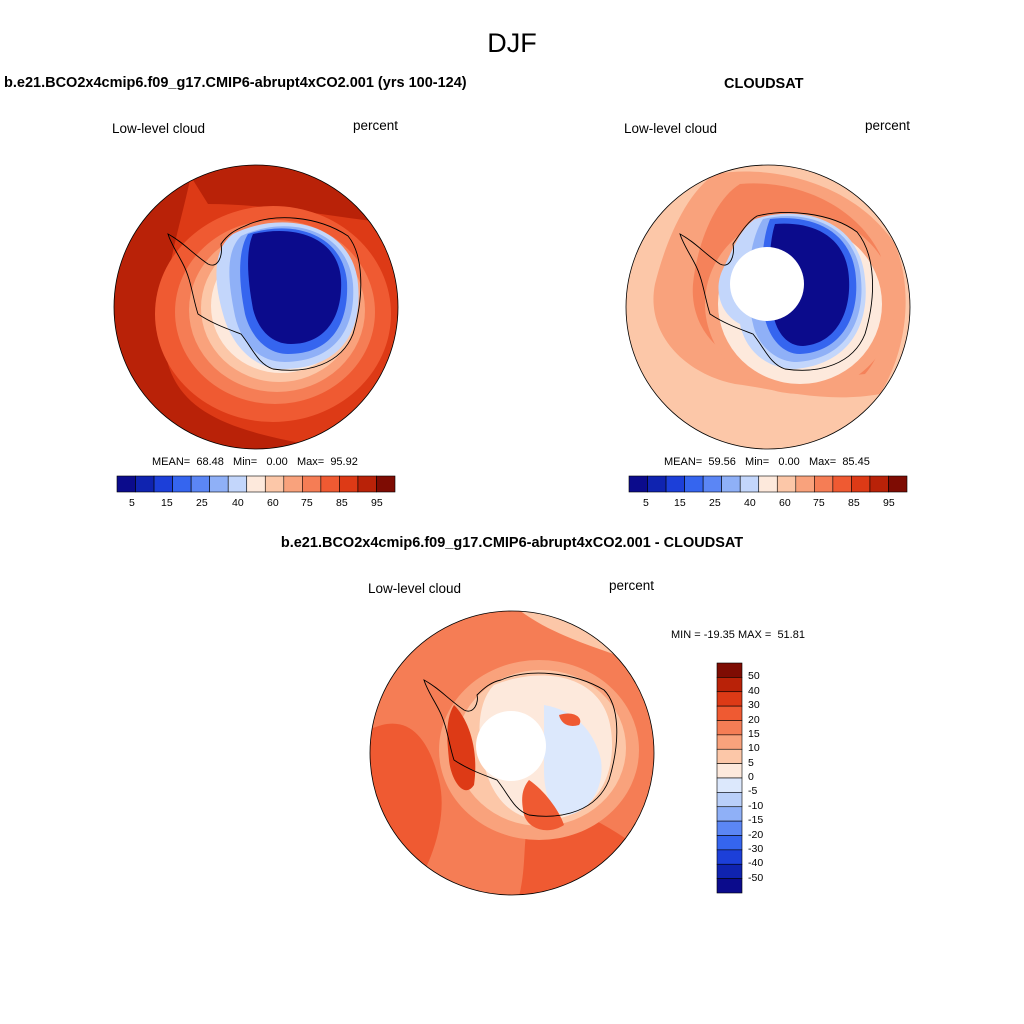 The height and width of the screenshot is (1024, 1024). Describe the element at coordinates (171, 462) in the screenshot. I see `panel1-mean-label: MEAN=` at that location.